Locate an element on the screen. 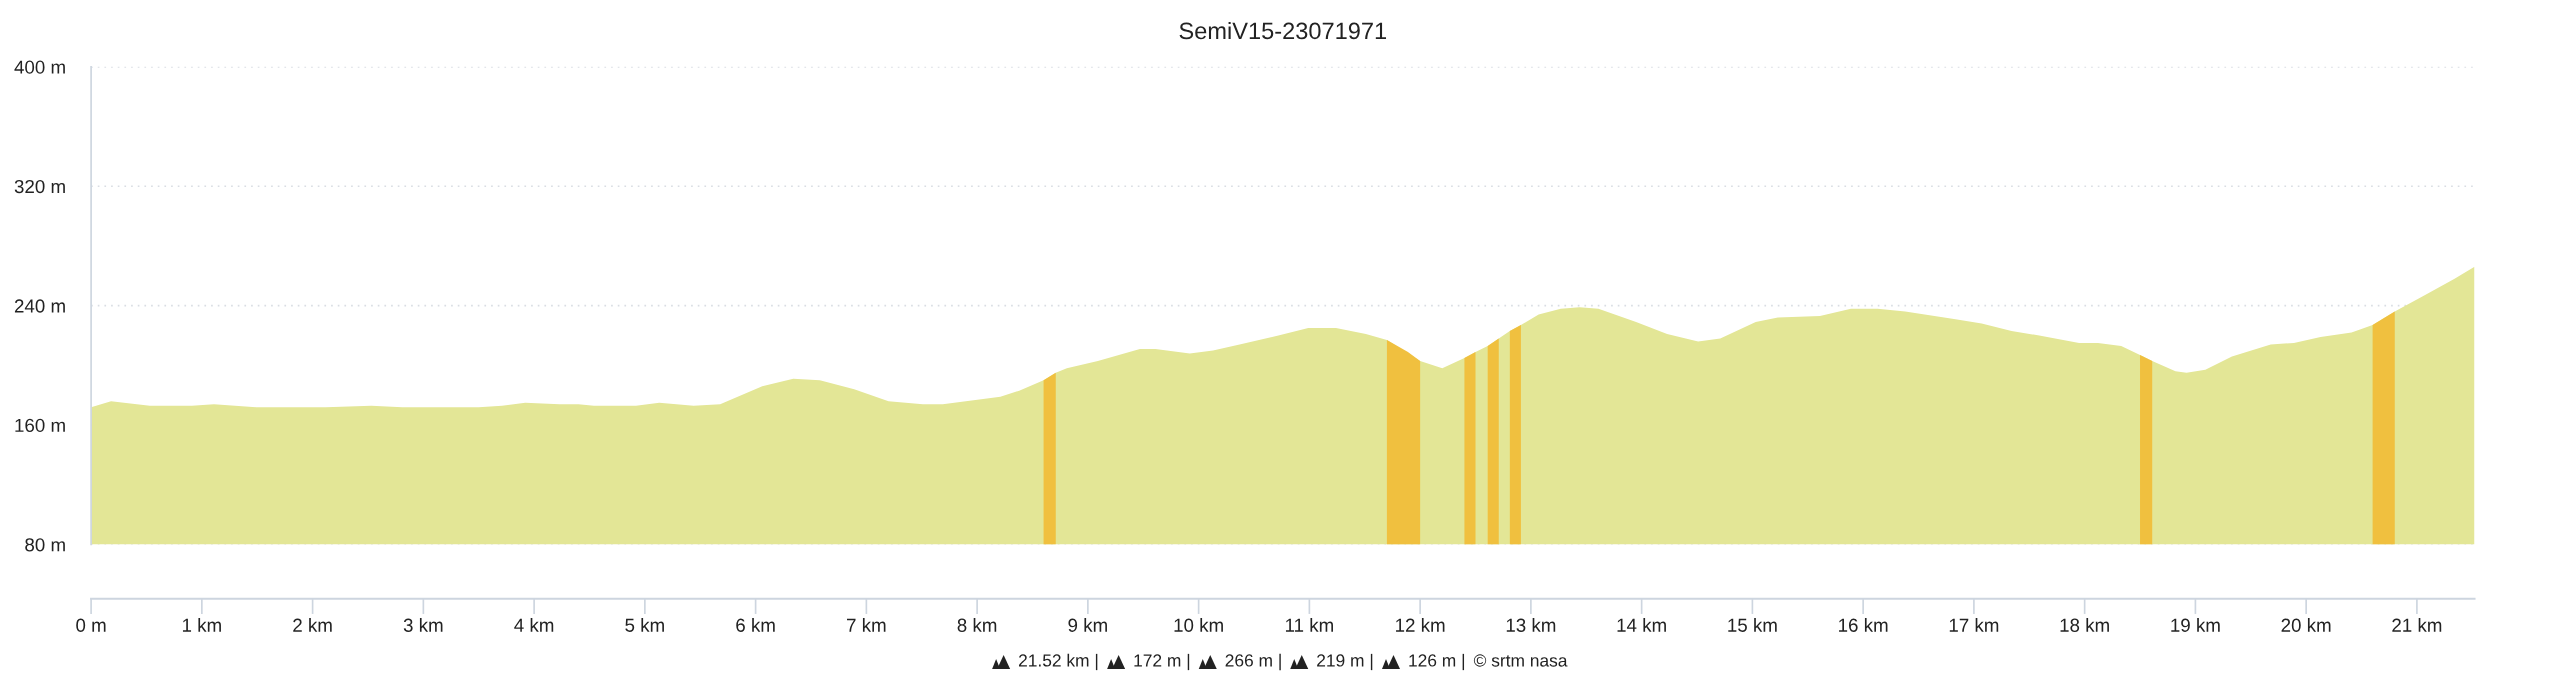 This screenshot has width=2560, height=683. x-tick-label: 10 km is located at coordinates (1198, 625).